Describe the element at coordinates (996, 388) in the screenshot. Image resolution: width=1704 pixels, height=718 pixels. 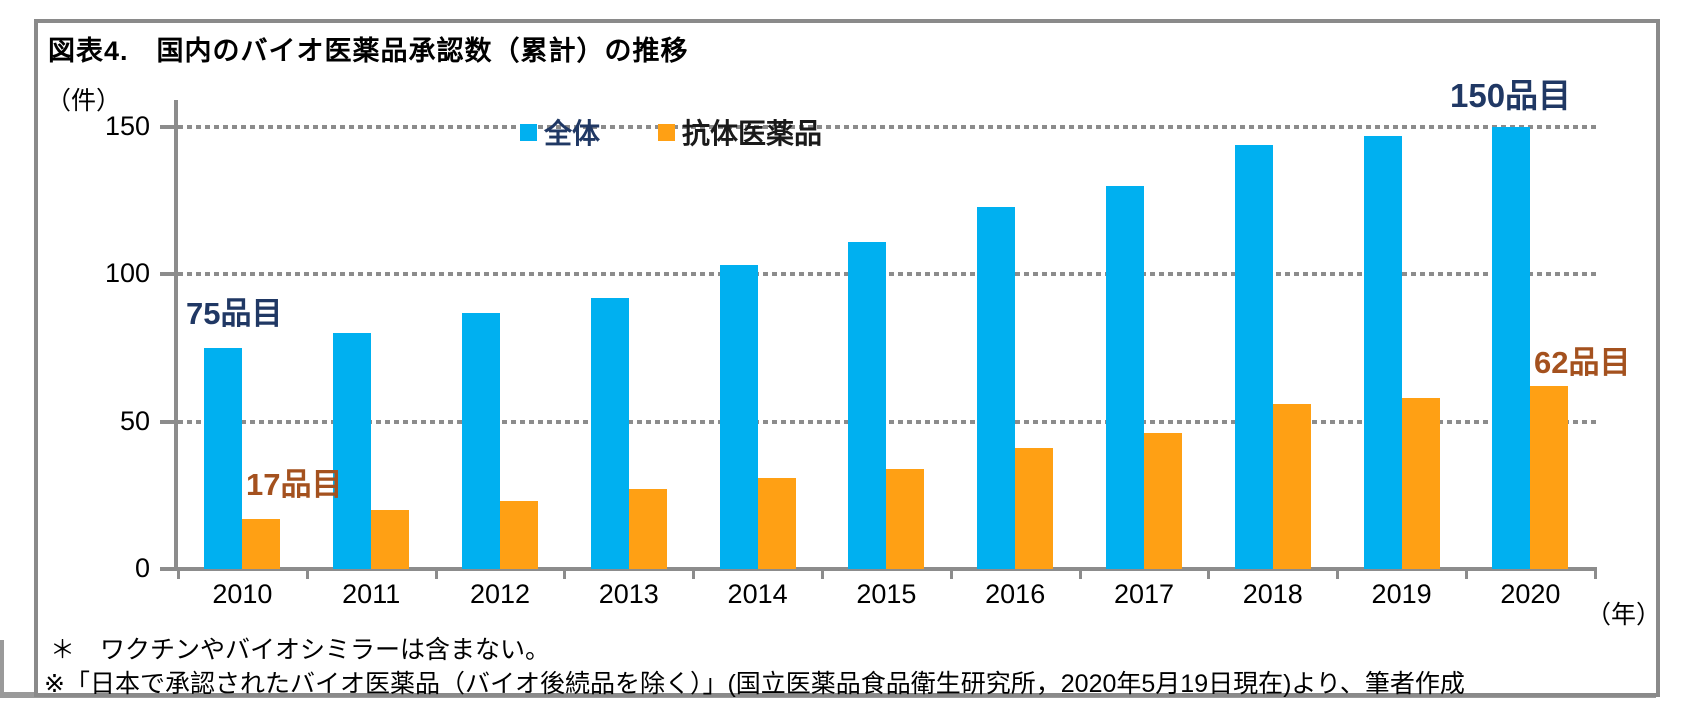
I see `bar-全体-2016` at that location.